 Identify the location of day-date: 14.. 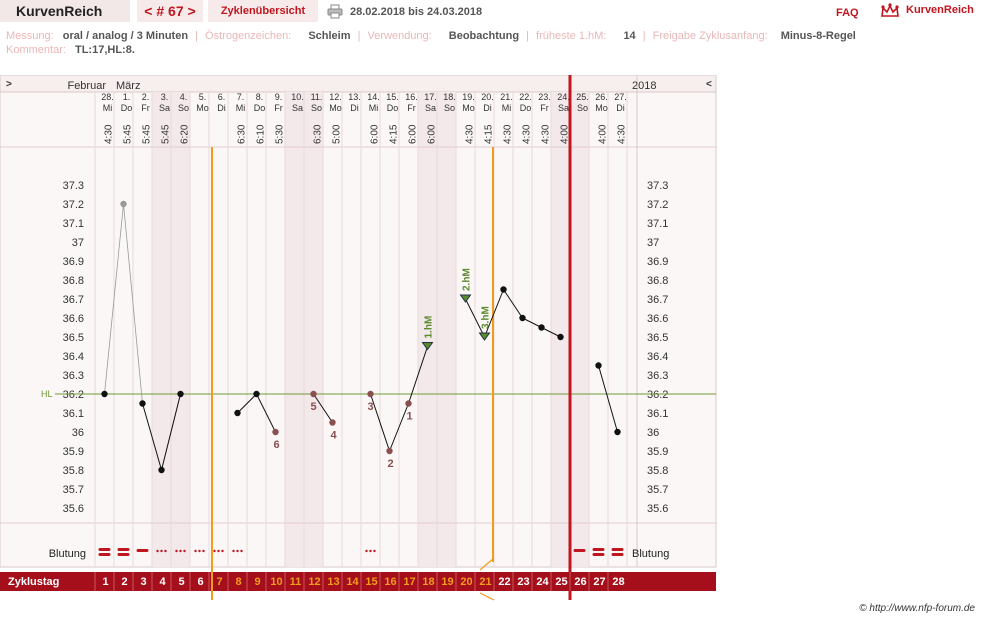
(373, 97).